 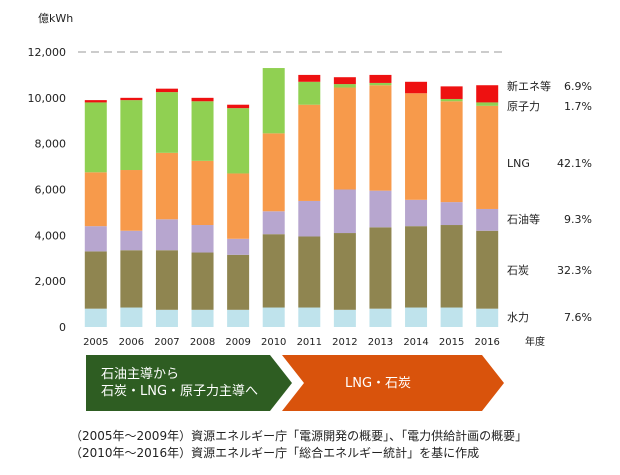 What do you see at coordinates (380, 342) in the screenshot?
I see `x-tick-label: 2013` at bounding box center [380, 342].